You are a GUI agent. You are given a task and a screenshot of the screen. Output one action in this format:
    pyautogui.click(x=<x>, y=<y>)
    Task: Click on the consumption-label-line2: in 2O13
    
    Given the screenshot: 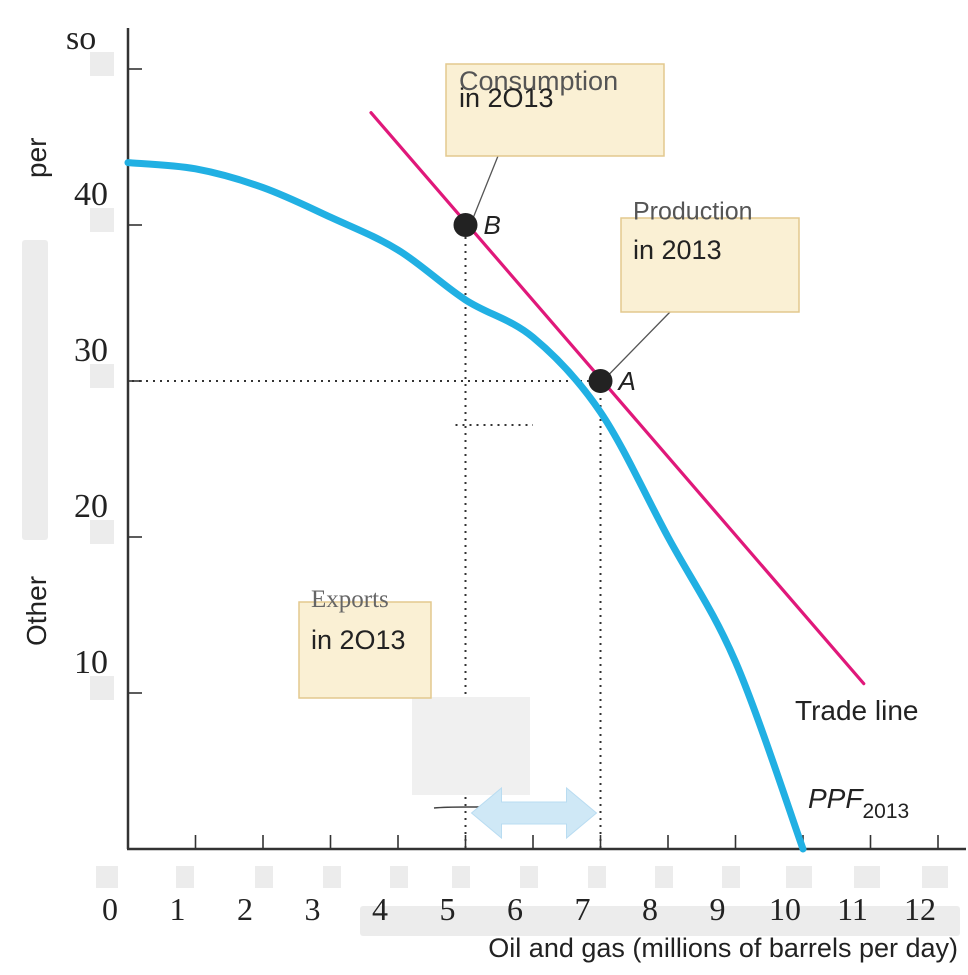 What is the action you would take?
    pyautogui.click(x=506, y=98)
    